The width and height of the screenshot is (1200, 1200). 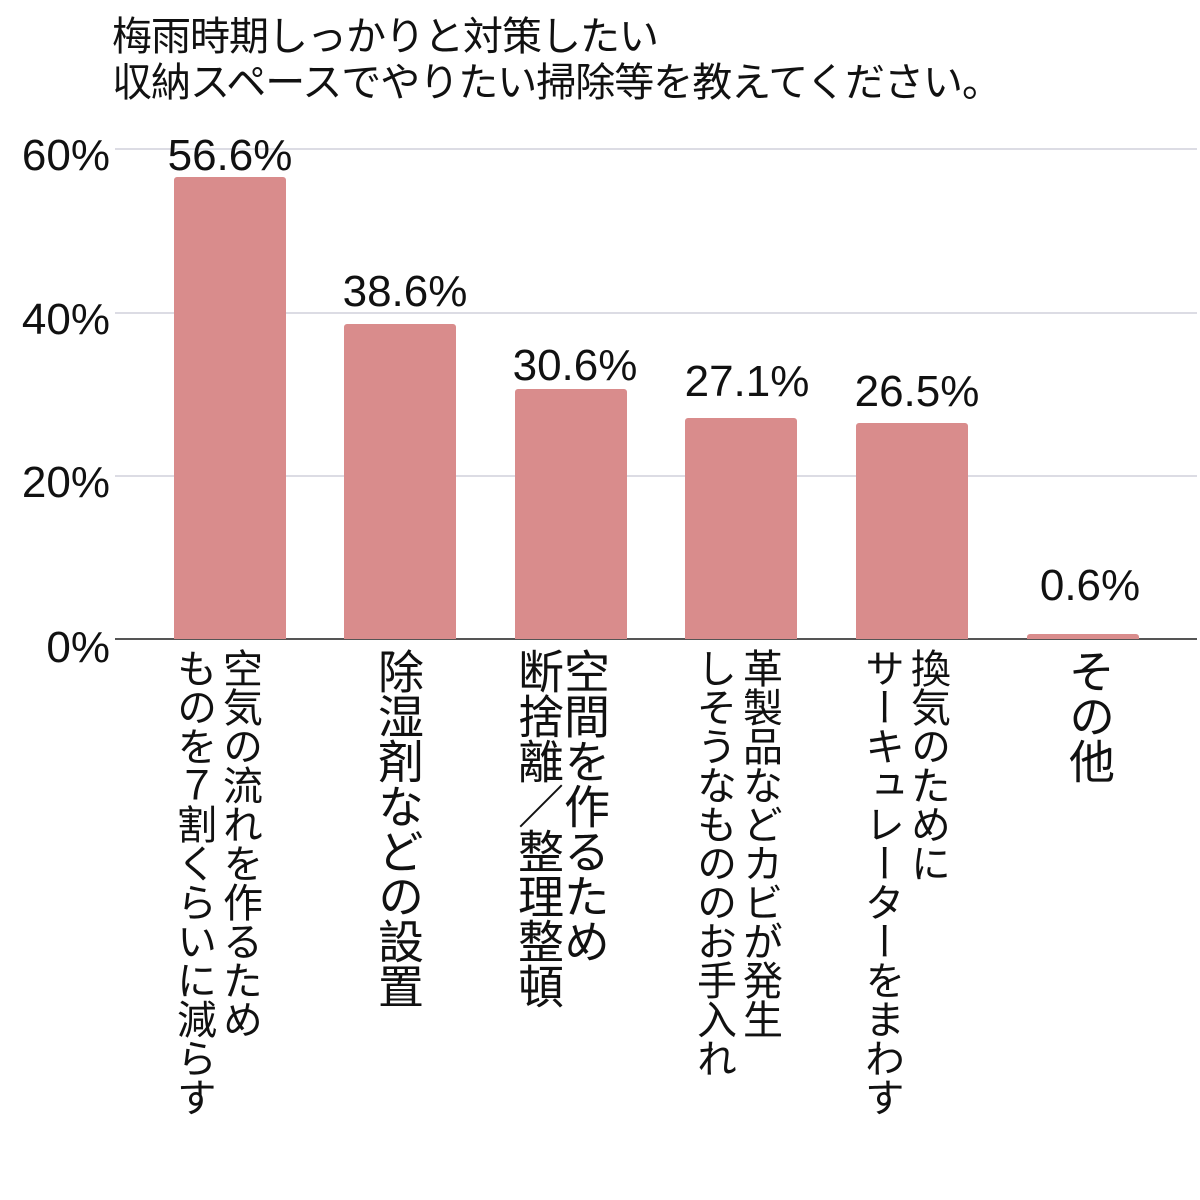 I want to click on category-label: 除湿剤などの設置, so click(x=398, y=828).